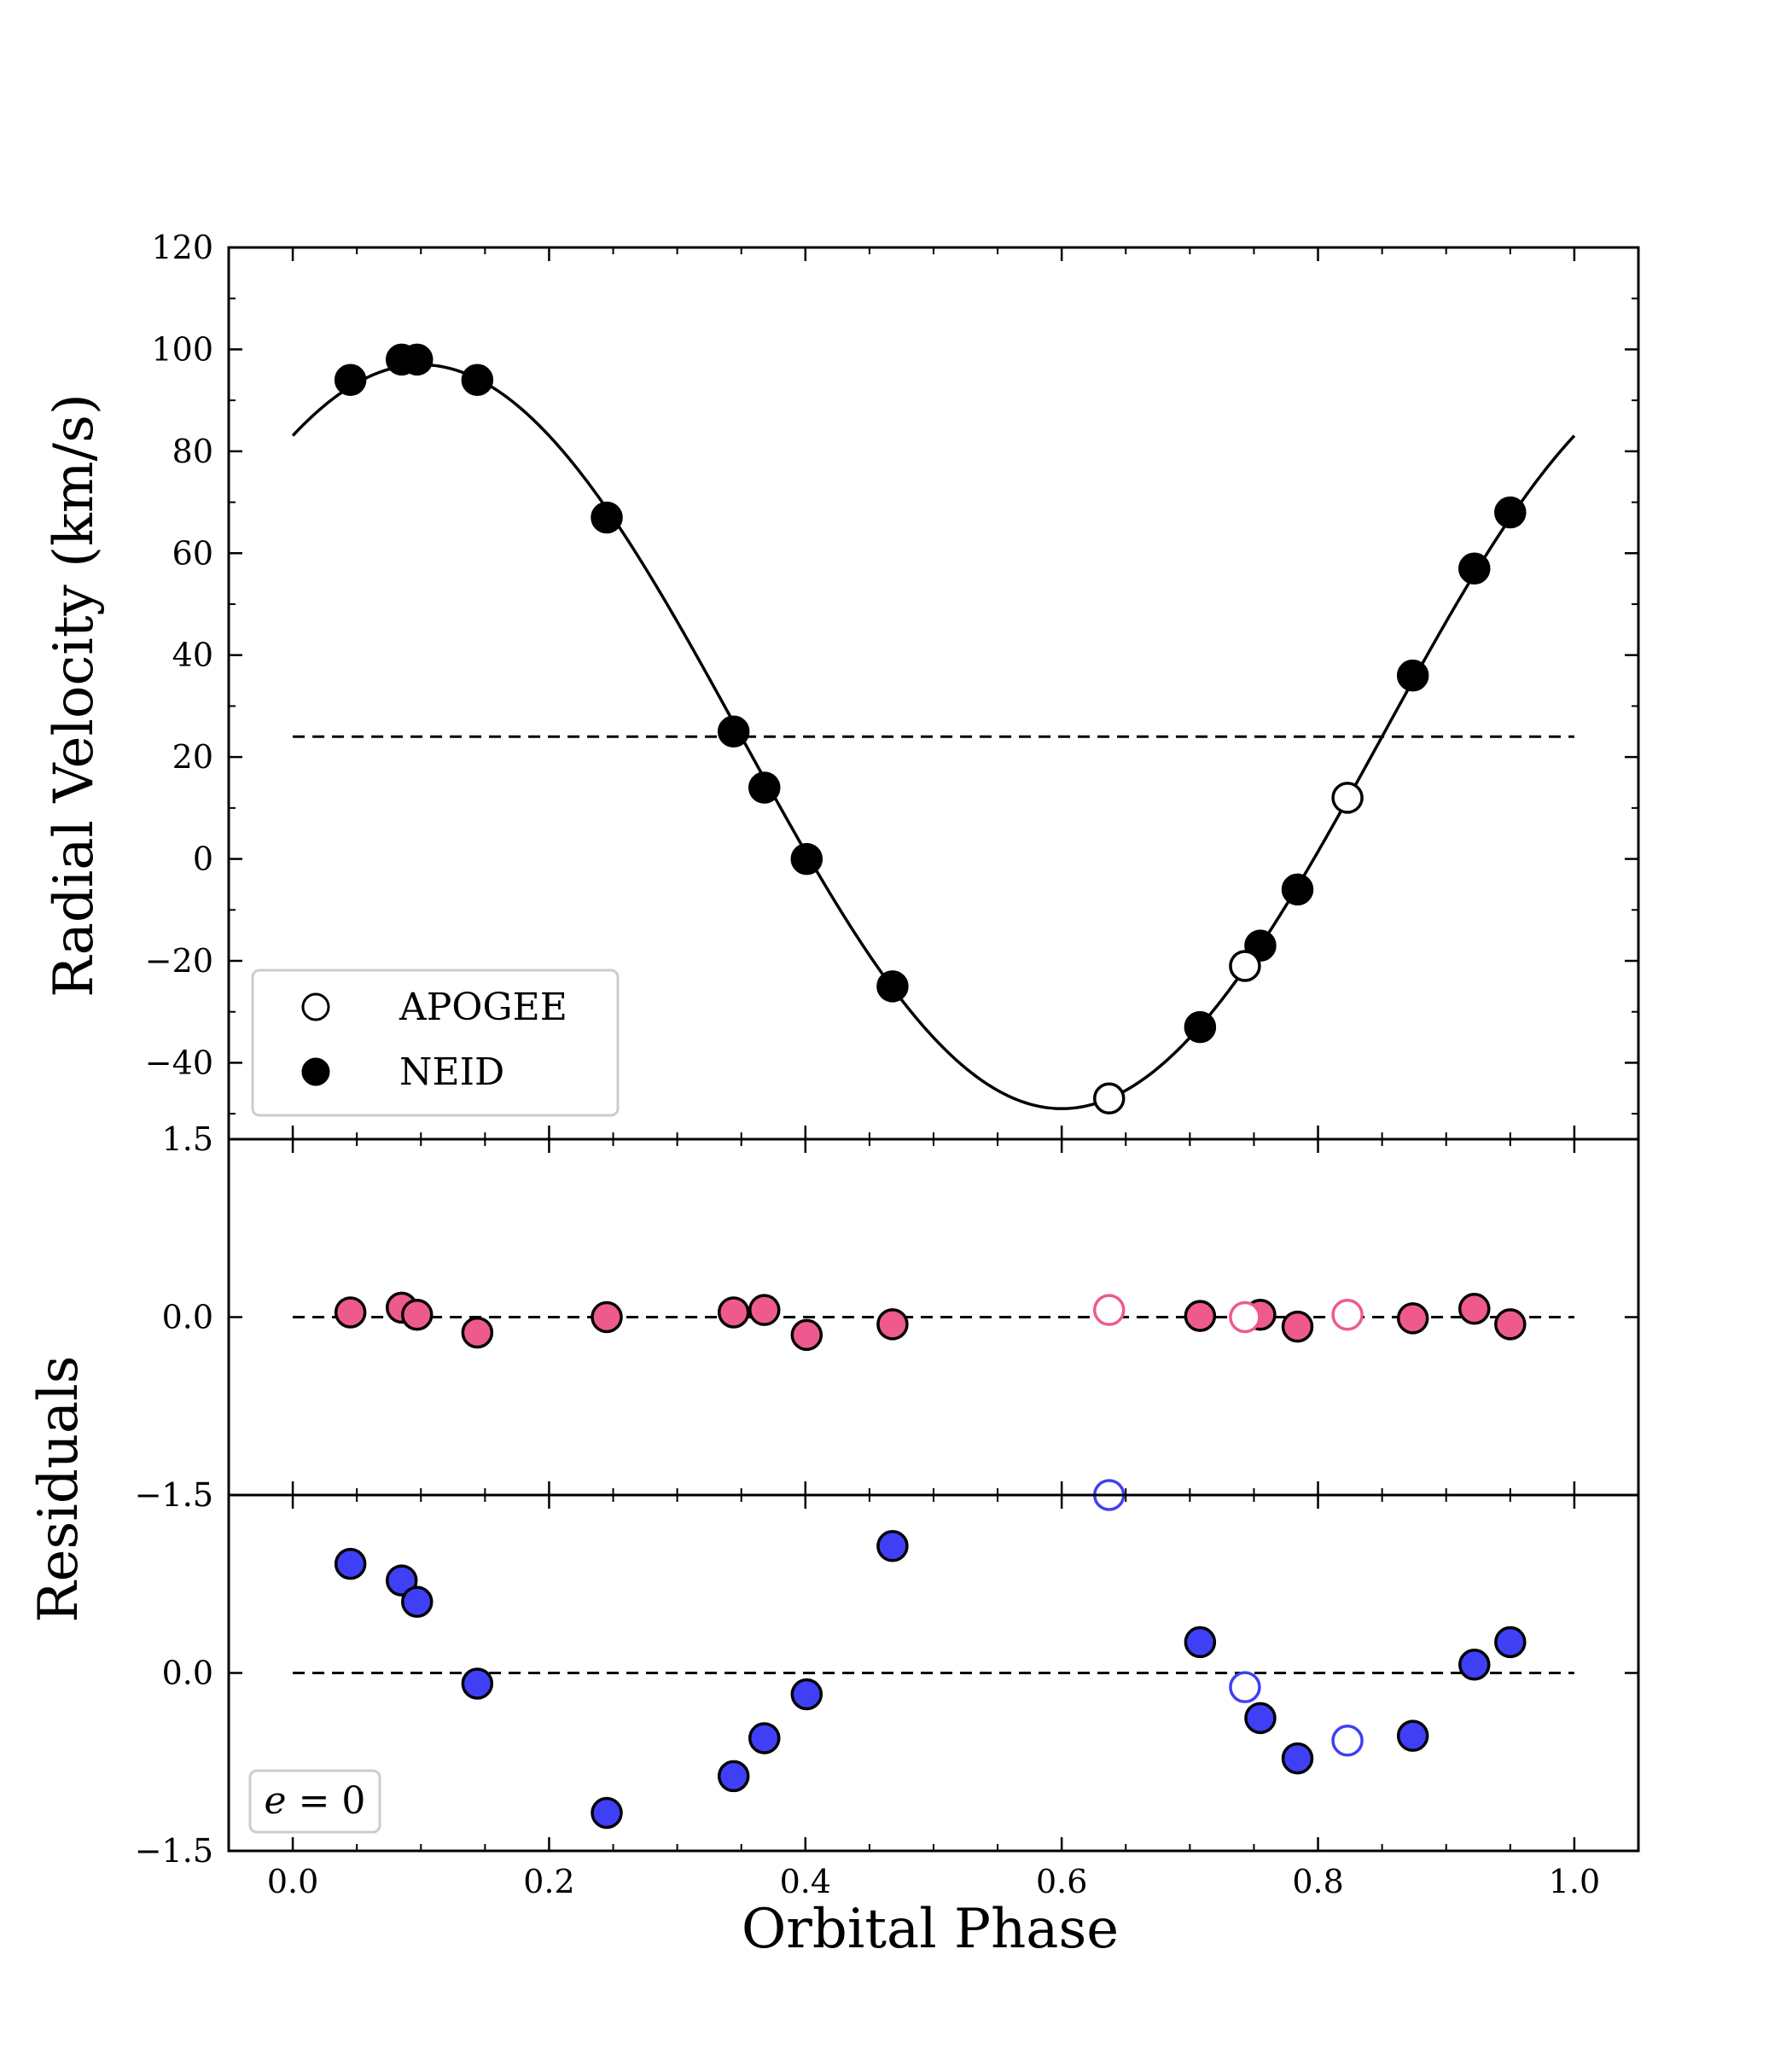 This screenshot has height=2048, width=1792. What do you see at coordinates (292, 1882) in the screenshot?
I see `x-tick-label: 0.0` at bounding box center [292, 1882].